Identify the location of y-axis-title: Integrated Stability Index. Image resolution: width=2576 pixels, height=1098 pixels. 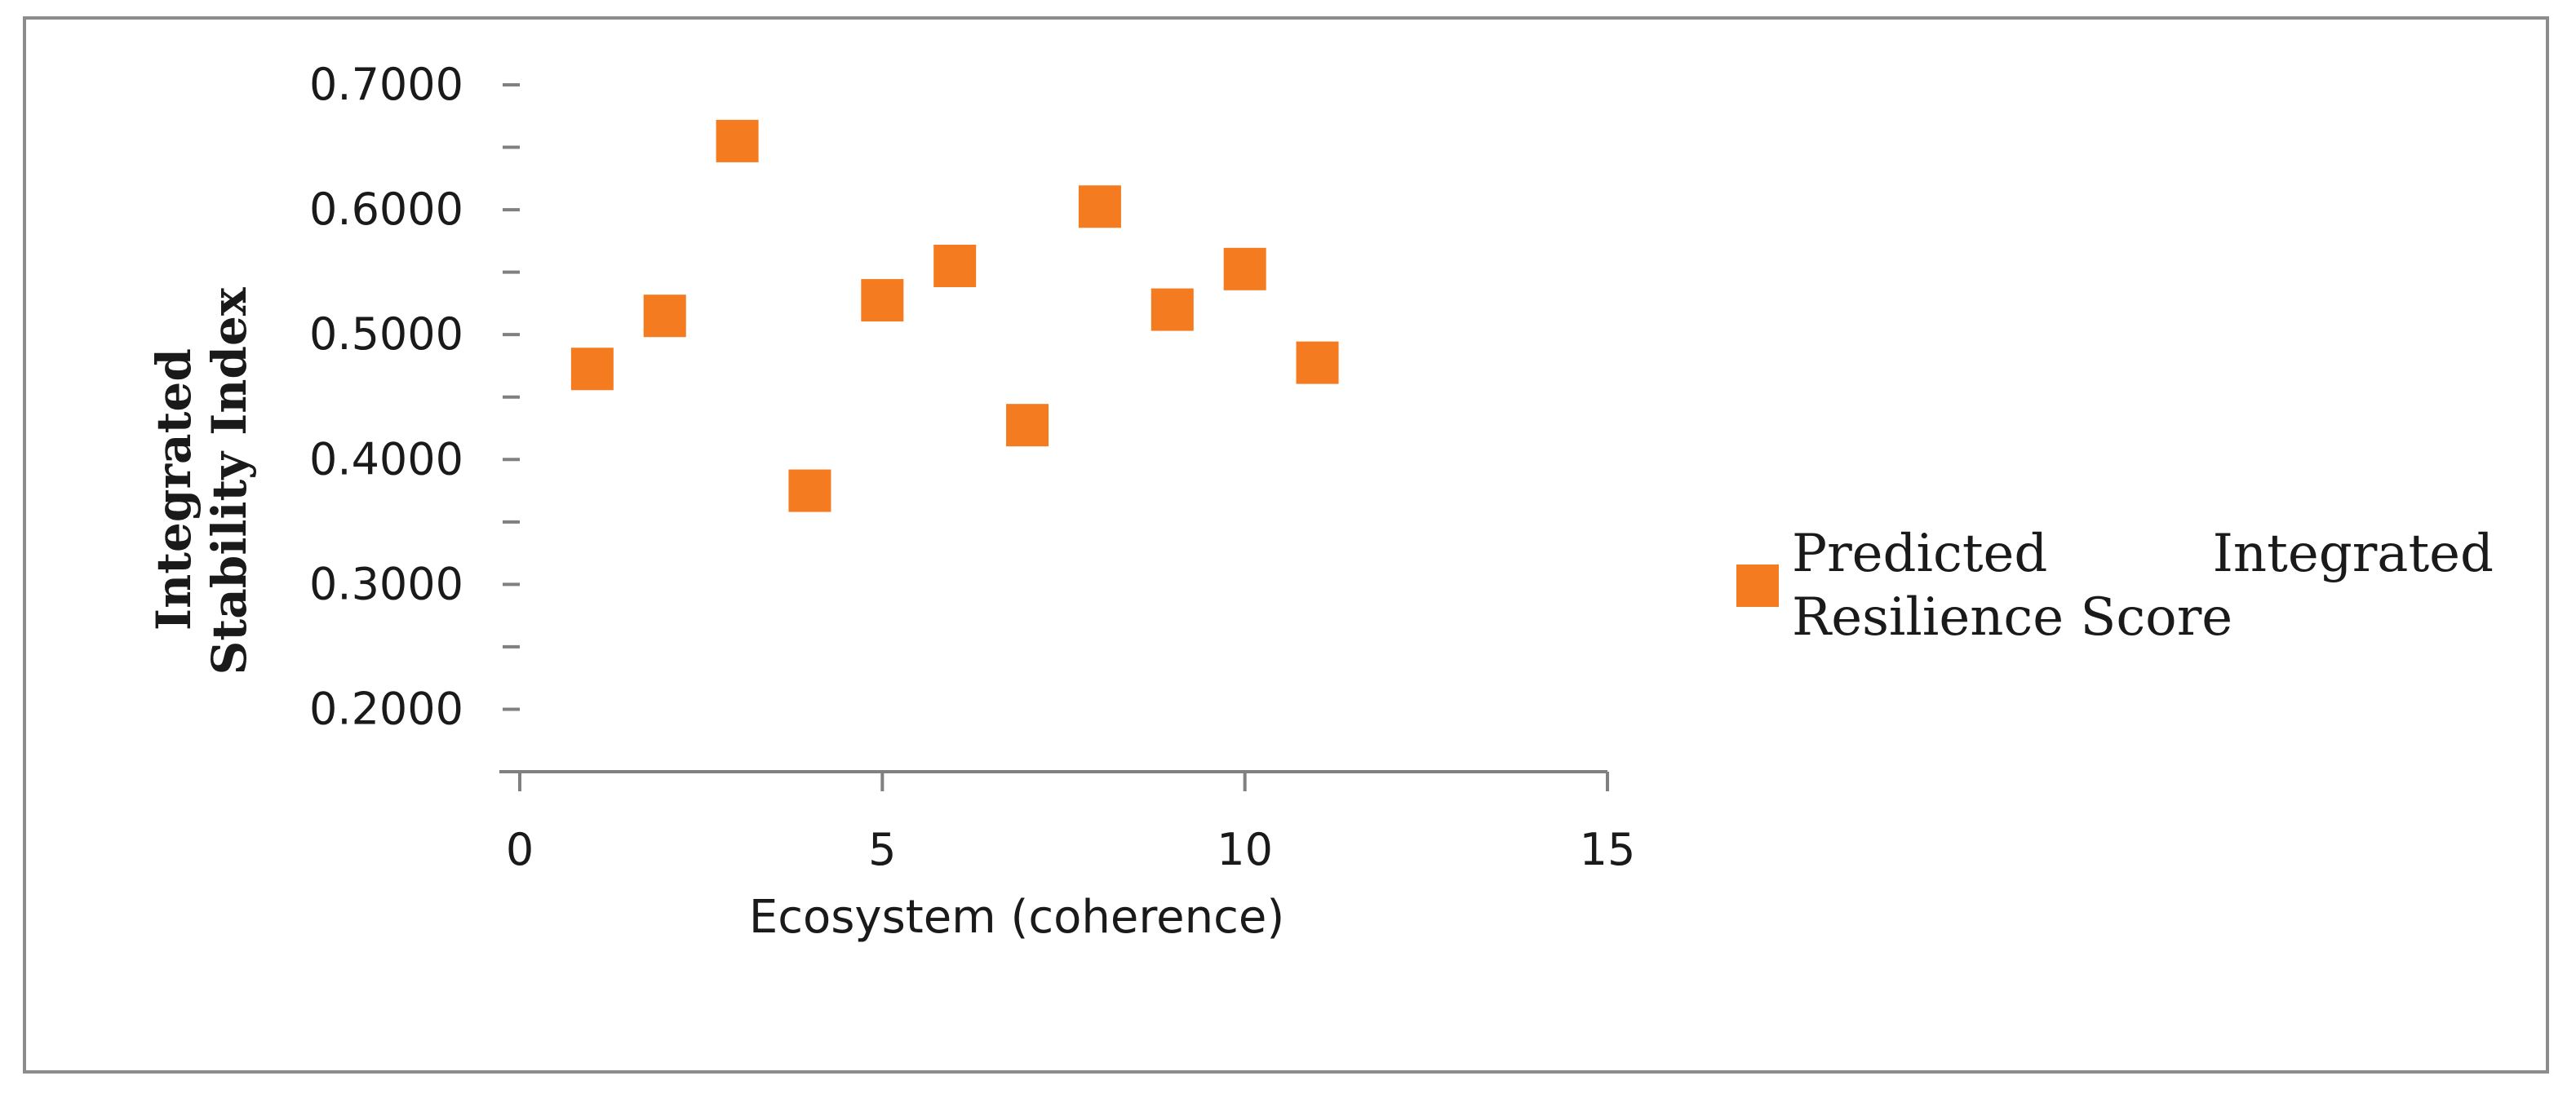
(201, 481).